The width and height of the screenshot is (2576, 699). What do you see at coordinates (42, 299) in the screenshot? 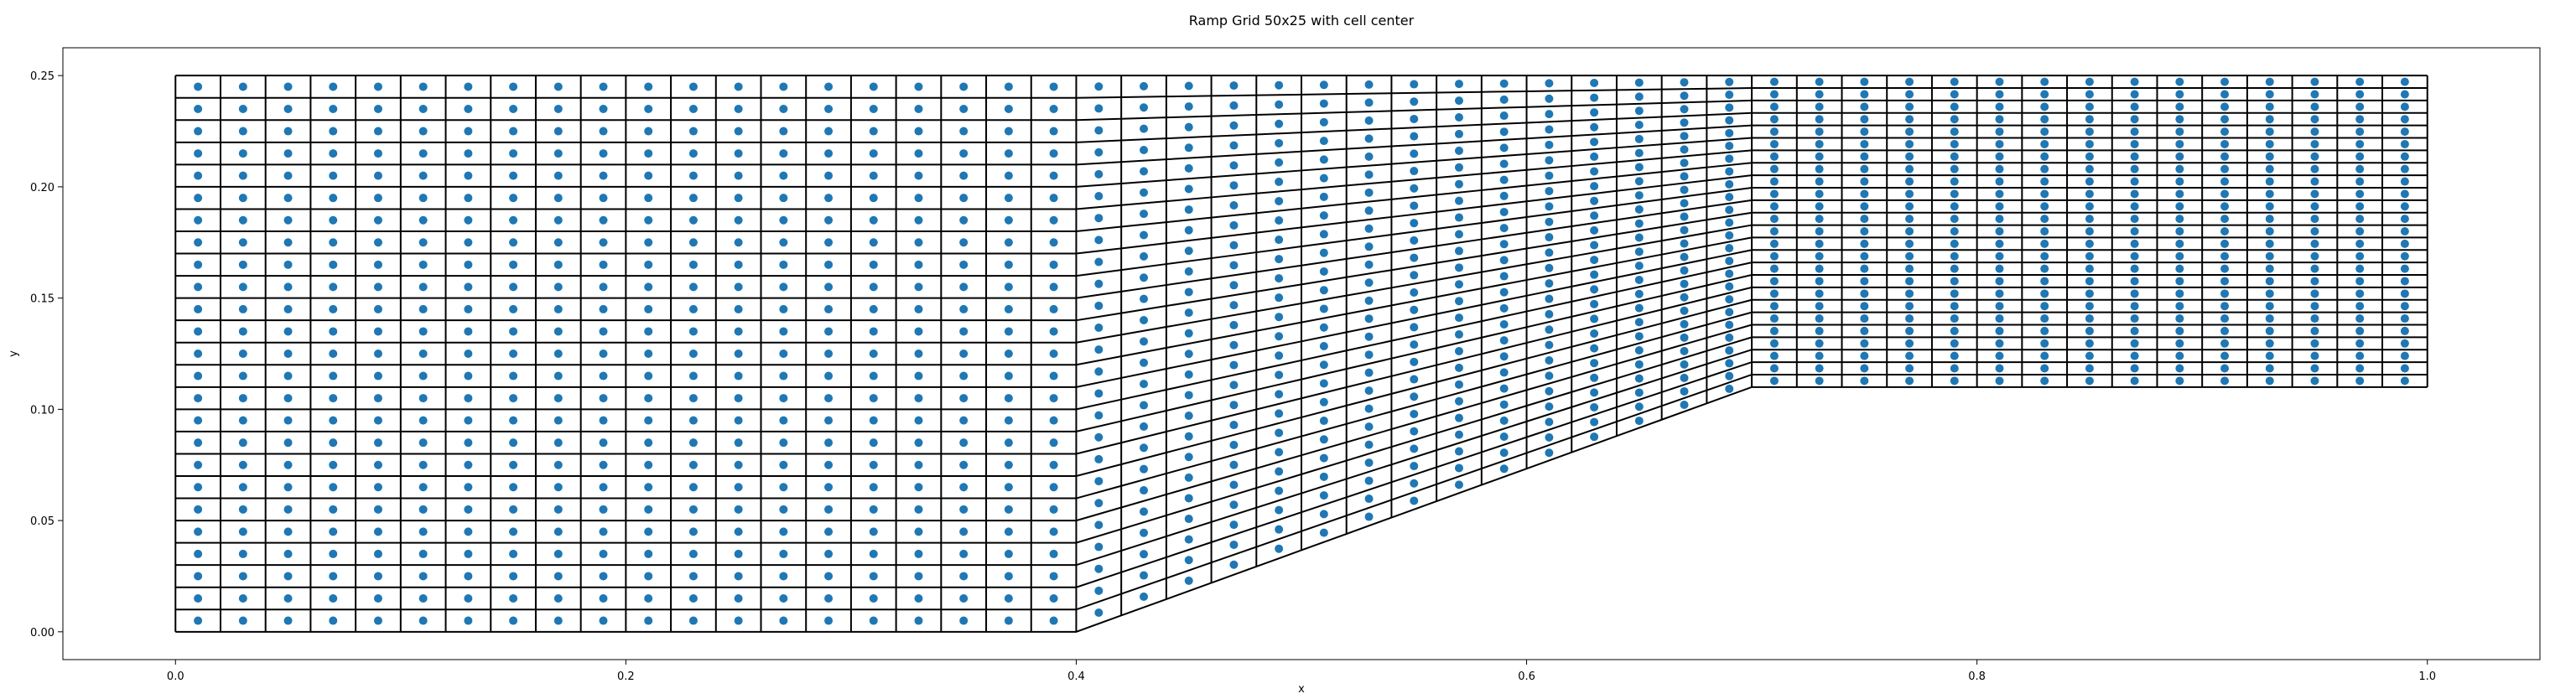
I see `y-tick-label: 0.15` at bounding box center [42, 299].